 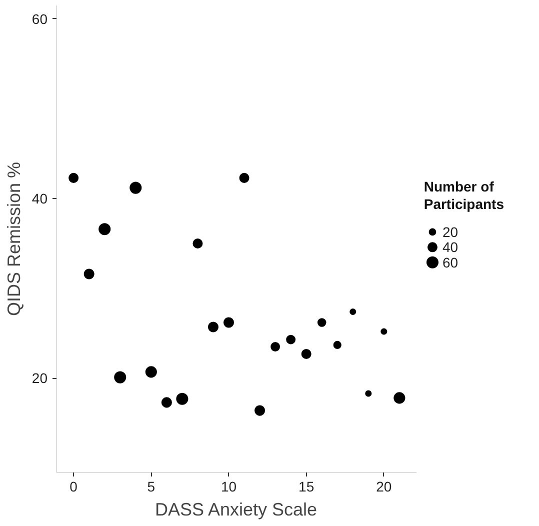 What do you see at coordinates (40, 198) in the screenshot?
I see `y-tick-label: 40` at bounding box center [40, 198].